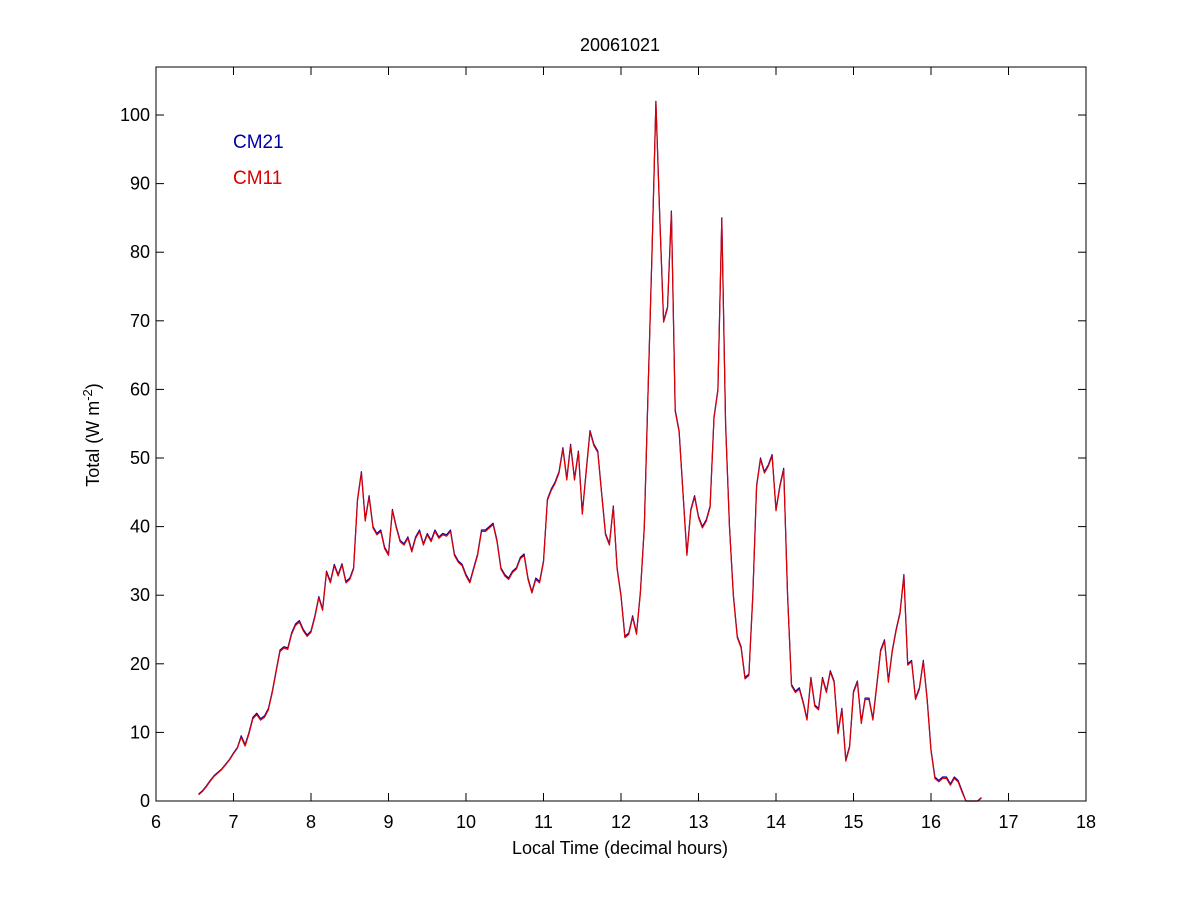 The width and height of the screenshot is (1200, 900). Describe the element at coordinates (620, 848) in the screenshot. I see `x-axis-label: Local Time (decimal hours)` at that location.